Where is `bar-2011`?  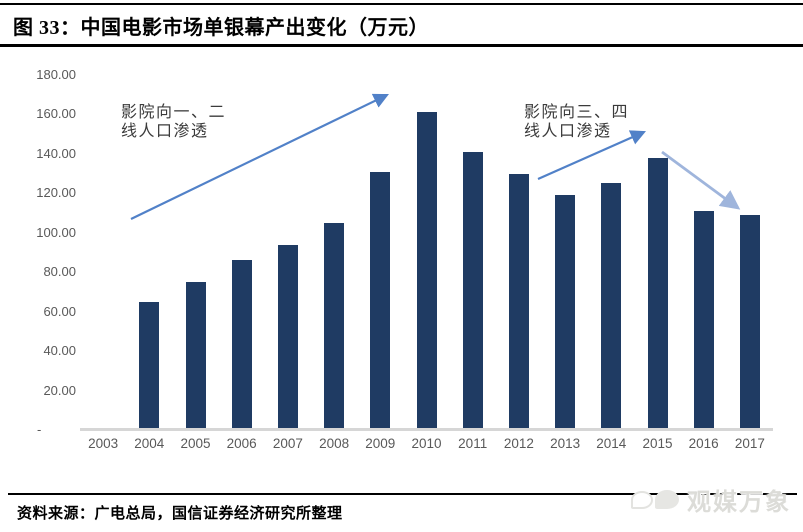
bar-2011 is located at coordinates (472, 290).